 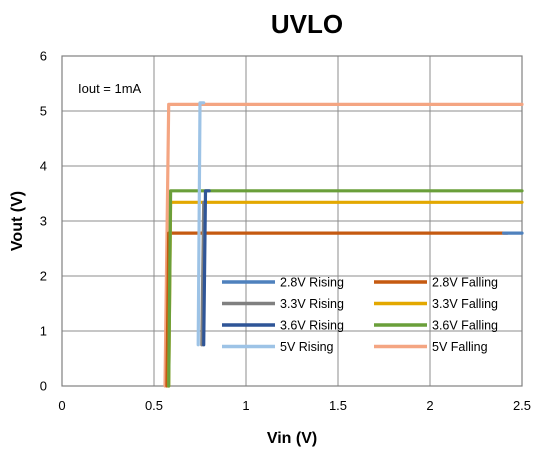 What do you see at coordinates (338, 405) in the screenshot?
I see `x-tick-label: 1.5` at bounding box center [338, 405].